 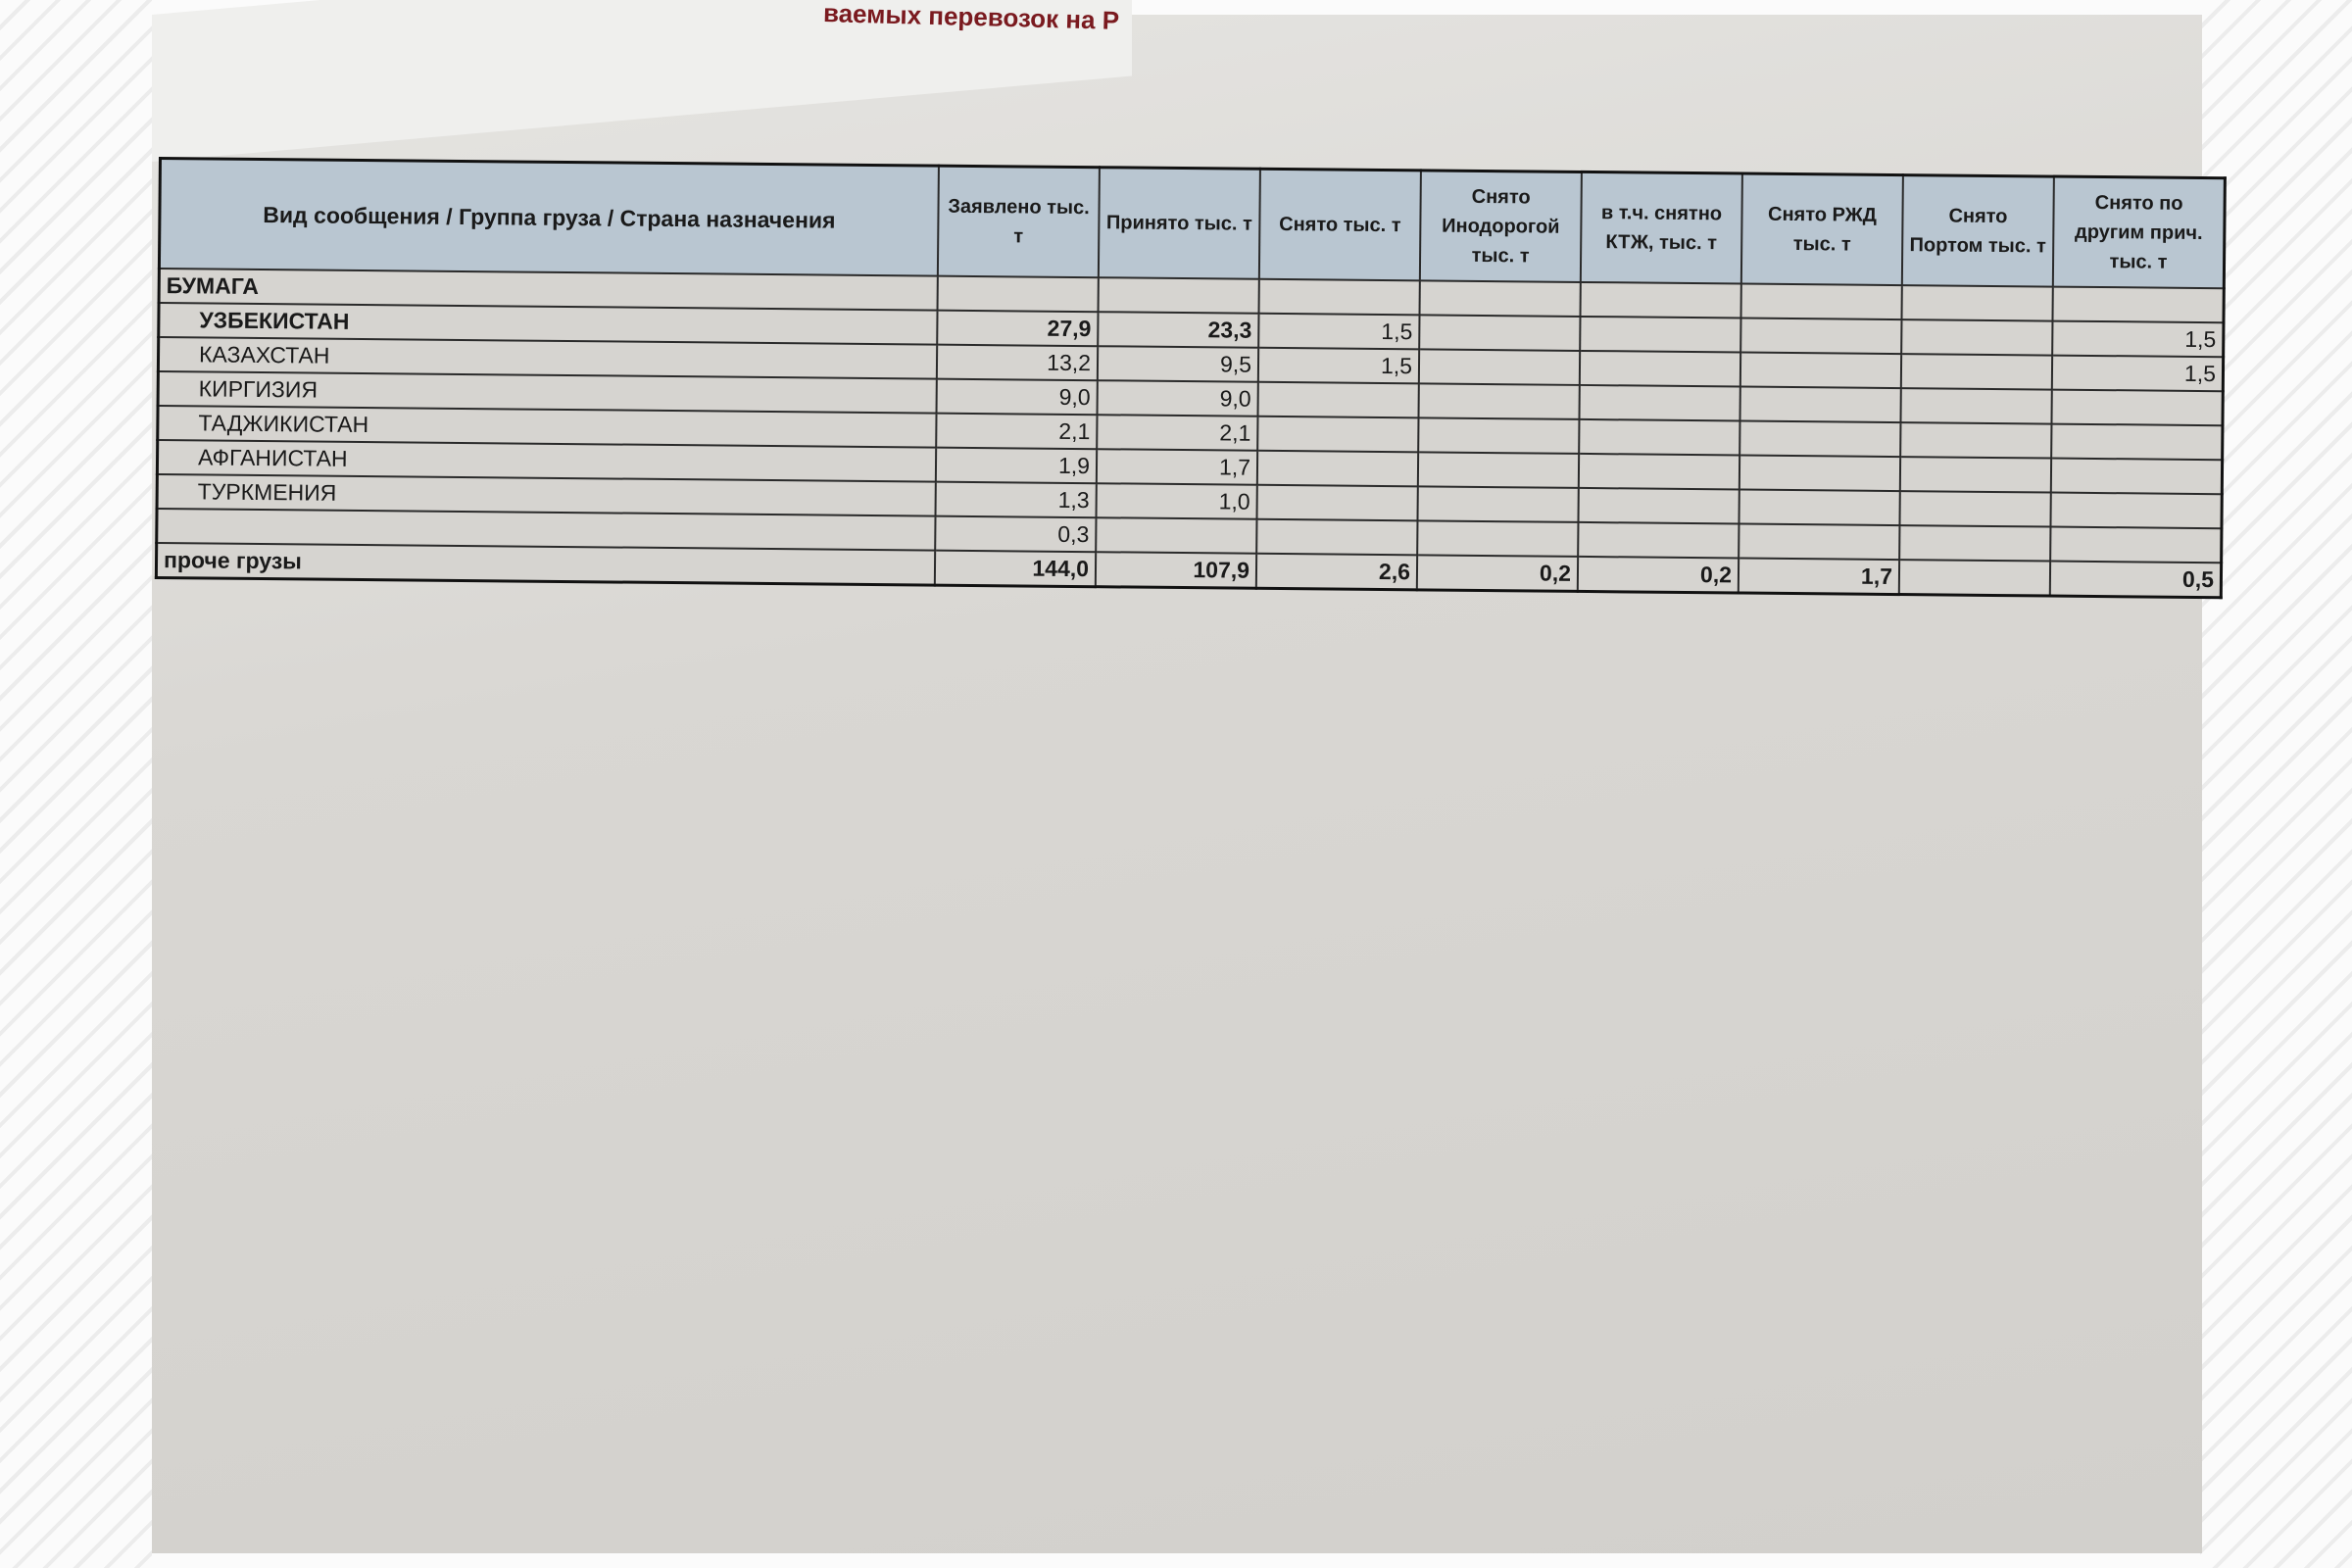 What do you see at coordinates (1176, 570) in the screenshot?
I see `value-cell: 107,9` at bounding box center [1176, 570].